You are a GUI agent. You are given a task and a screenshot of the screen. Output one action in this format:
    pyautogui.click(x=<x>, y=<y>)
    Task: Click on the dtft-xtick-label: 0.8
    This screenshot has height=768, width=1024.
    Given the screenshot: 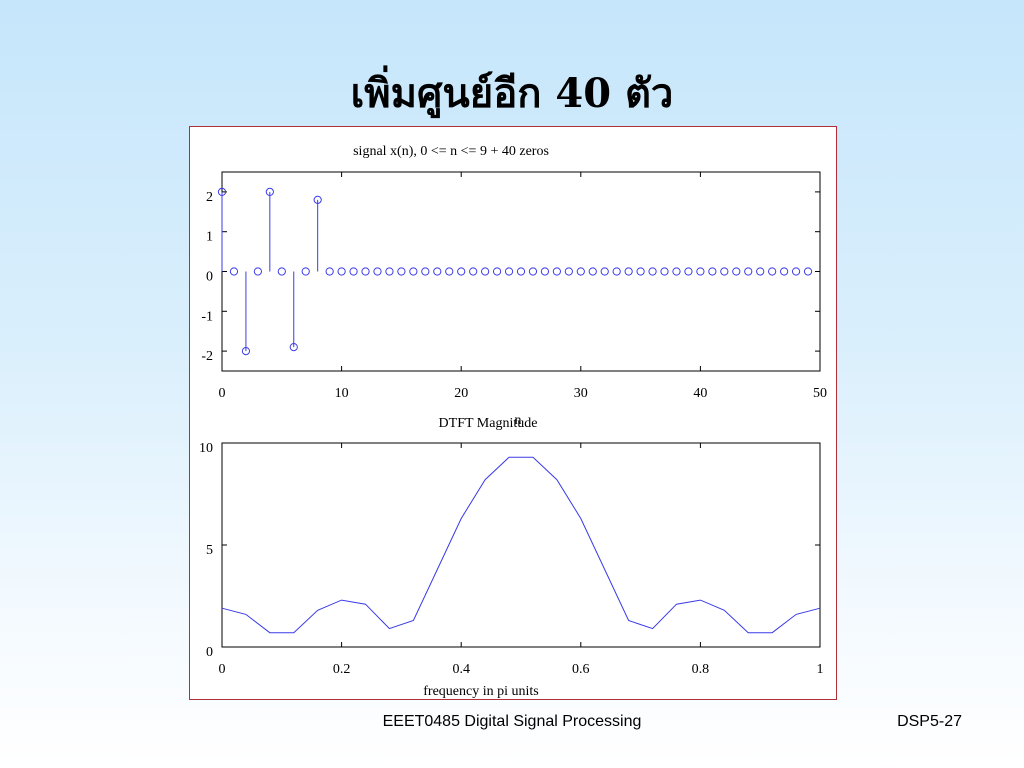 What is the action you would take?
    pyautogui.click(x=701, y=669)
    